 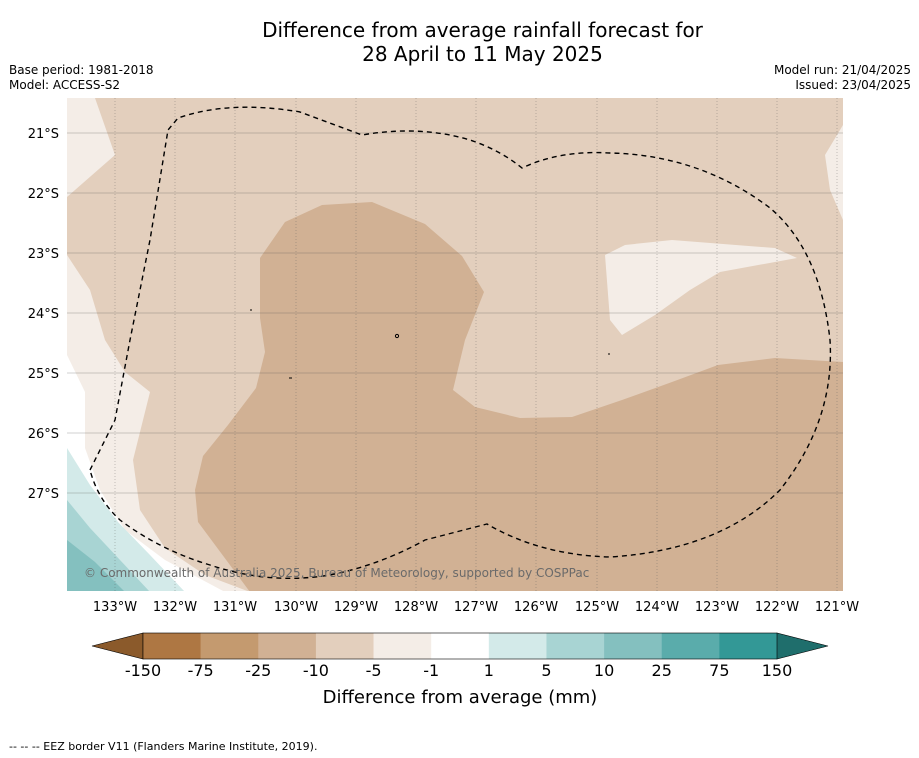 I want to click on colorbar-frame, so click(x=460, y=646).